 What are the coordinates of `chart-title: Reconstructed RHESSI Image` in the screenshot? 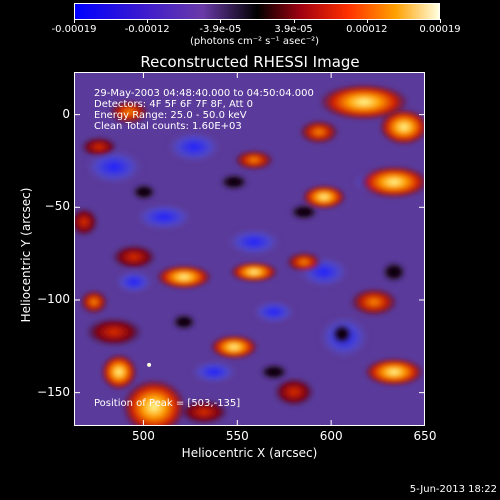 It's located at (250, 62).